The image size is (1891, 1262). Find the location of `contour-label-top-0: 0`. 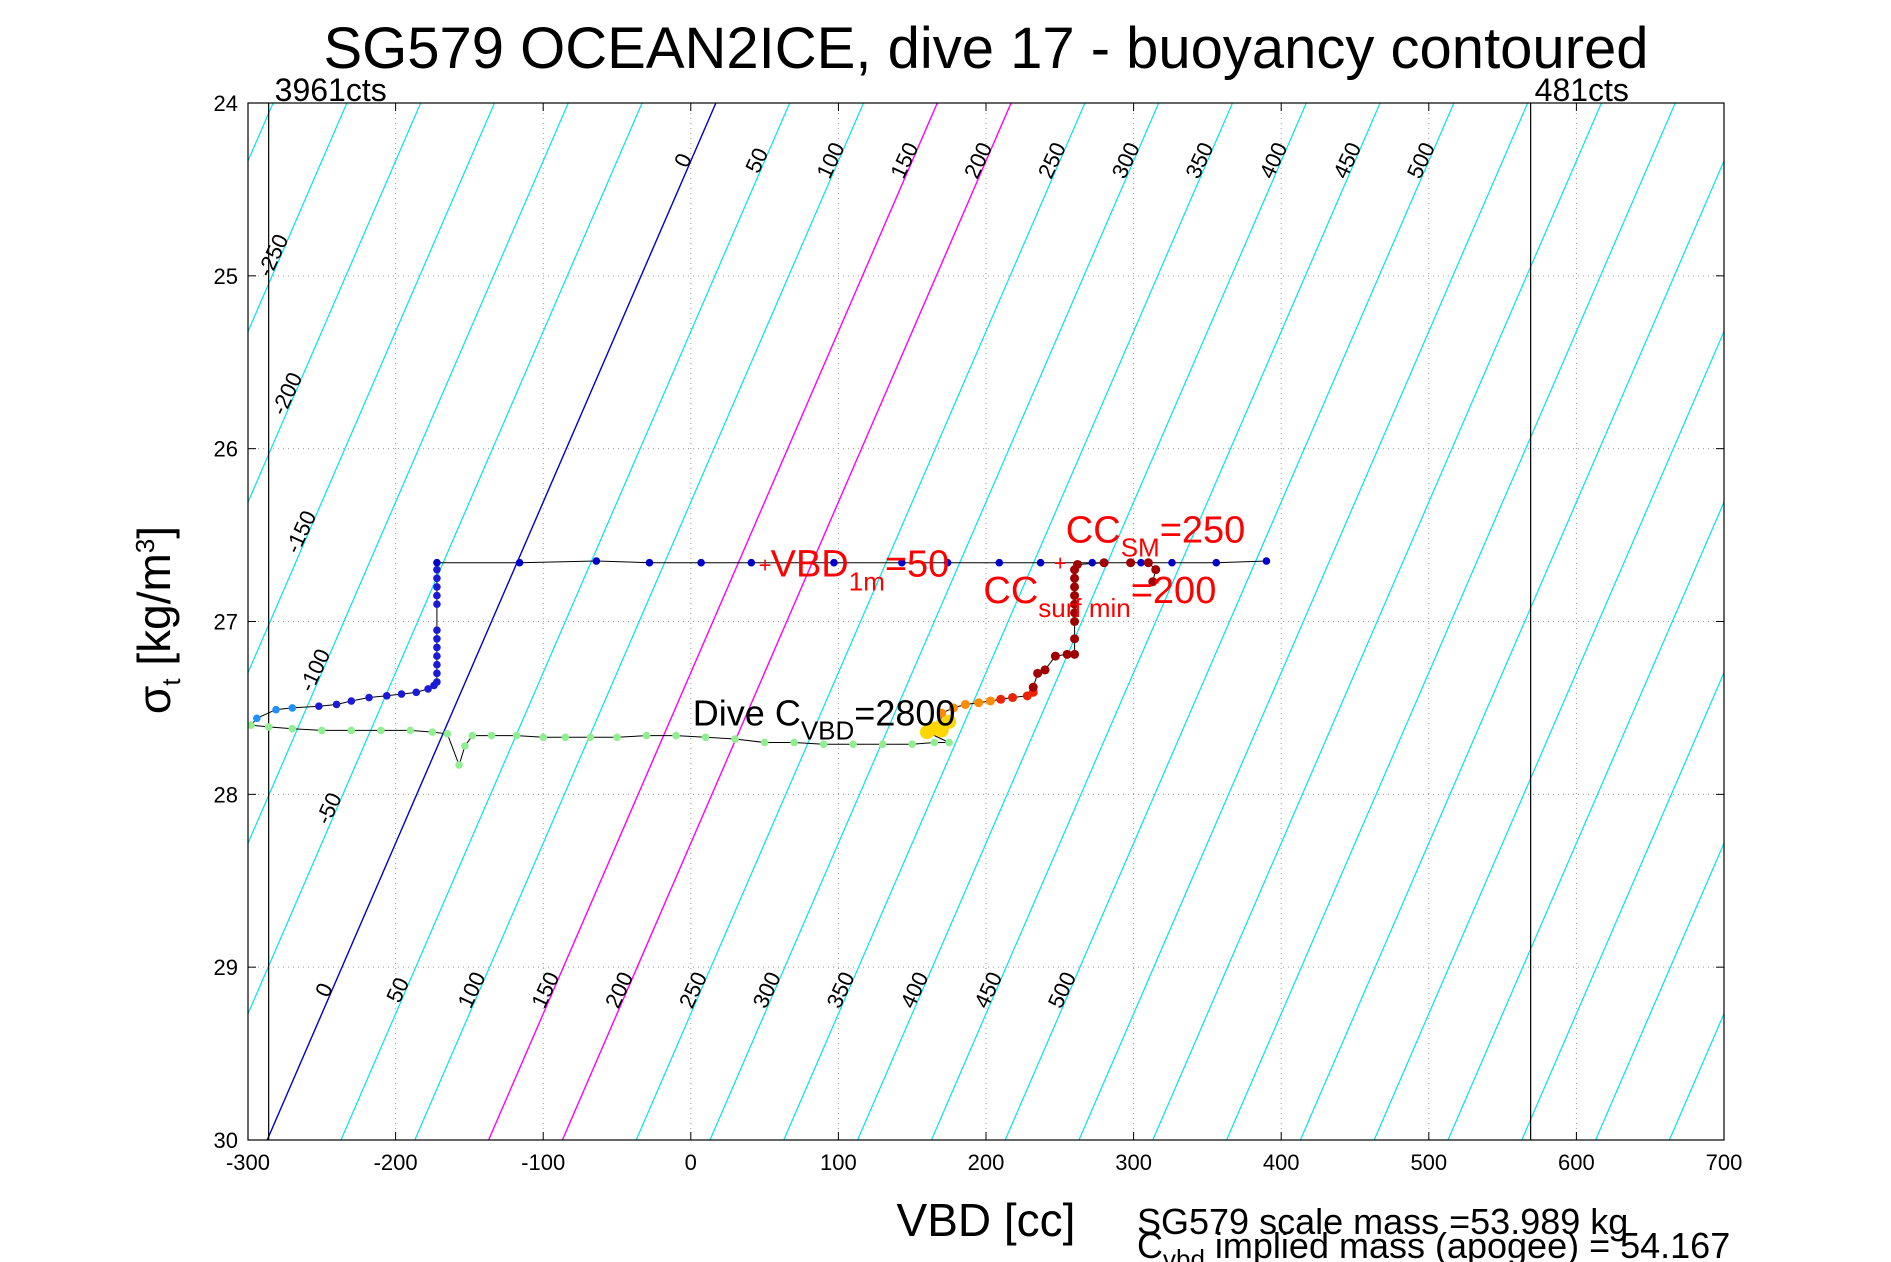

contour-label-top-0: 0 is located at coordinates (683, 160).